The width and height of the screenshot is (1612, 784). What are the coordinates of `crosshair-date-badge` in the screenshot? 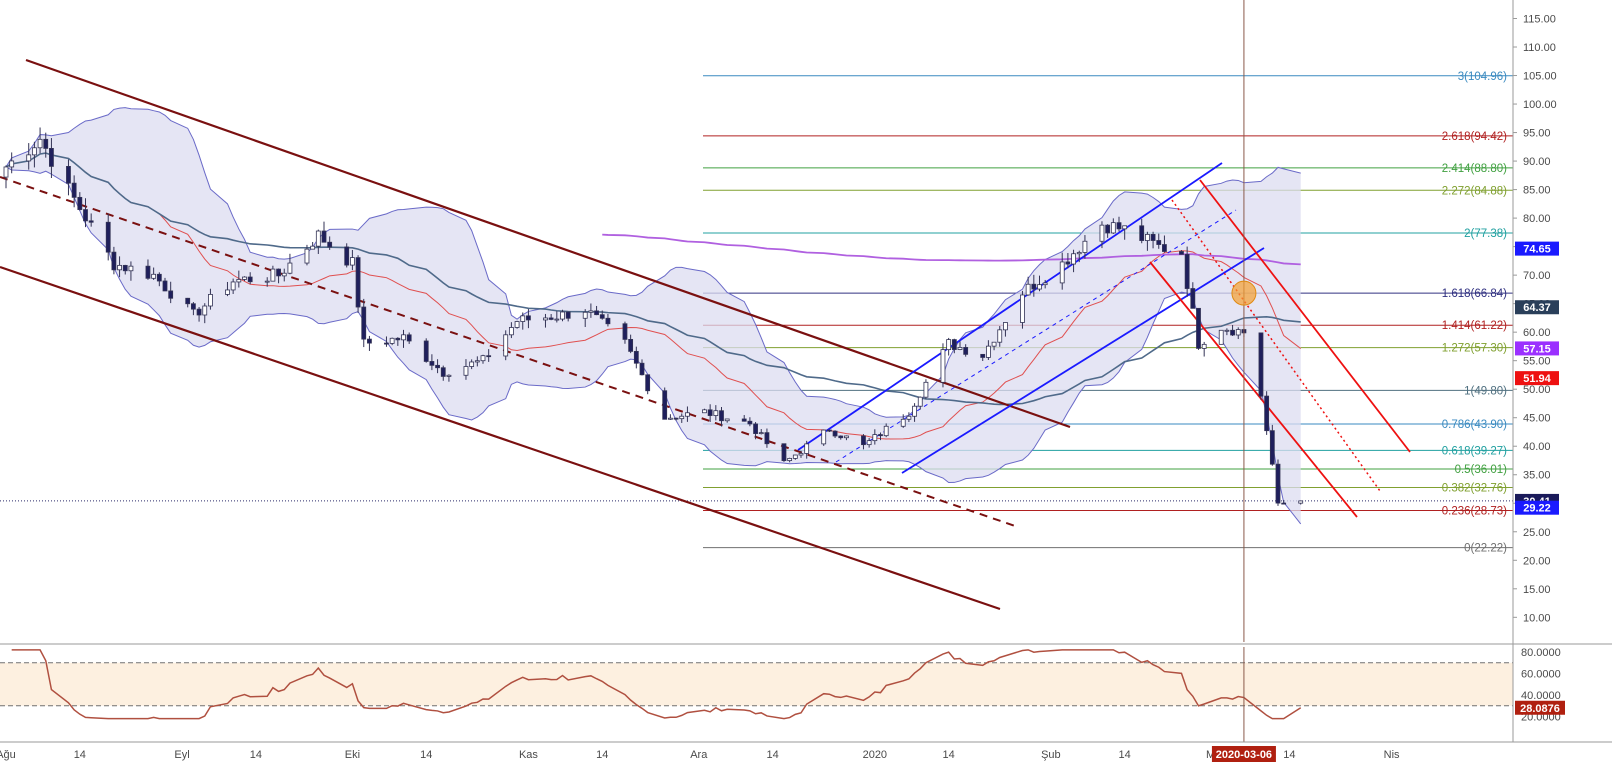 It's located at (1243, 754).